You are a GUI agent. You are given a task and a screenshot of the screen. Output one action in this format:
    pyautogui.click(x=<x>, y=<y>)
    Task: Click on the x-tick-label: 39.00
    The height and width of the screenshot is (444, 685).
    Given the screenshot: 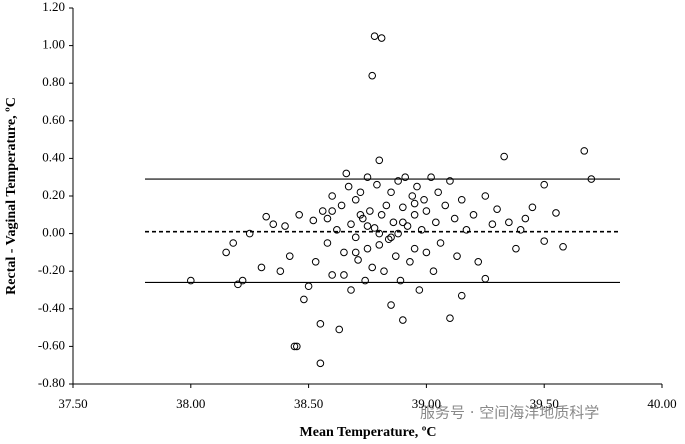 What is the action you would take?
    pyautogui.click(x=426, y=403)
    